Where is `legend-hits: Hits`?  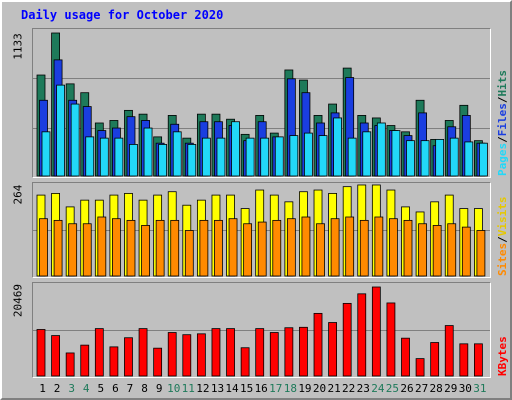
legend-hits: Hits is located at coordinates (502, 83).